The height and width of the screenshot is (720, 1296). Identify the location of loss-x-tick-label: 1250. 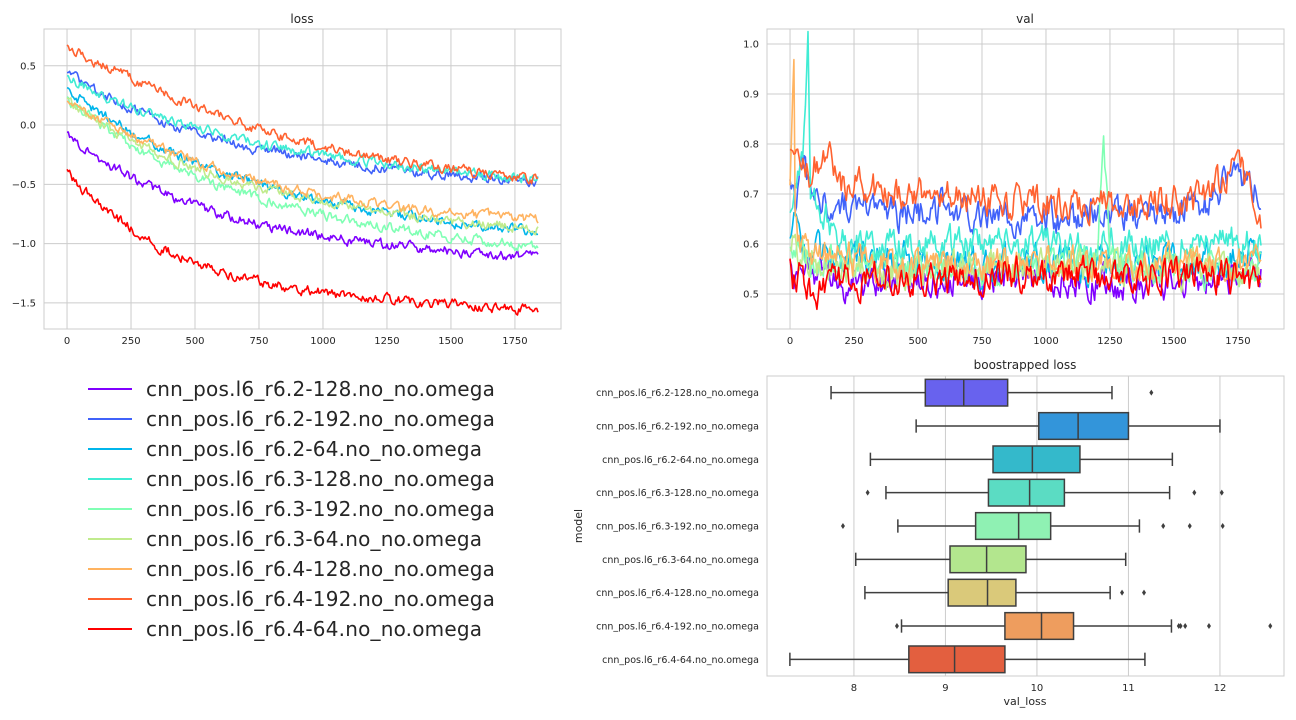
(386, 341).